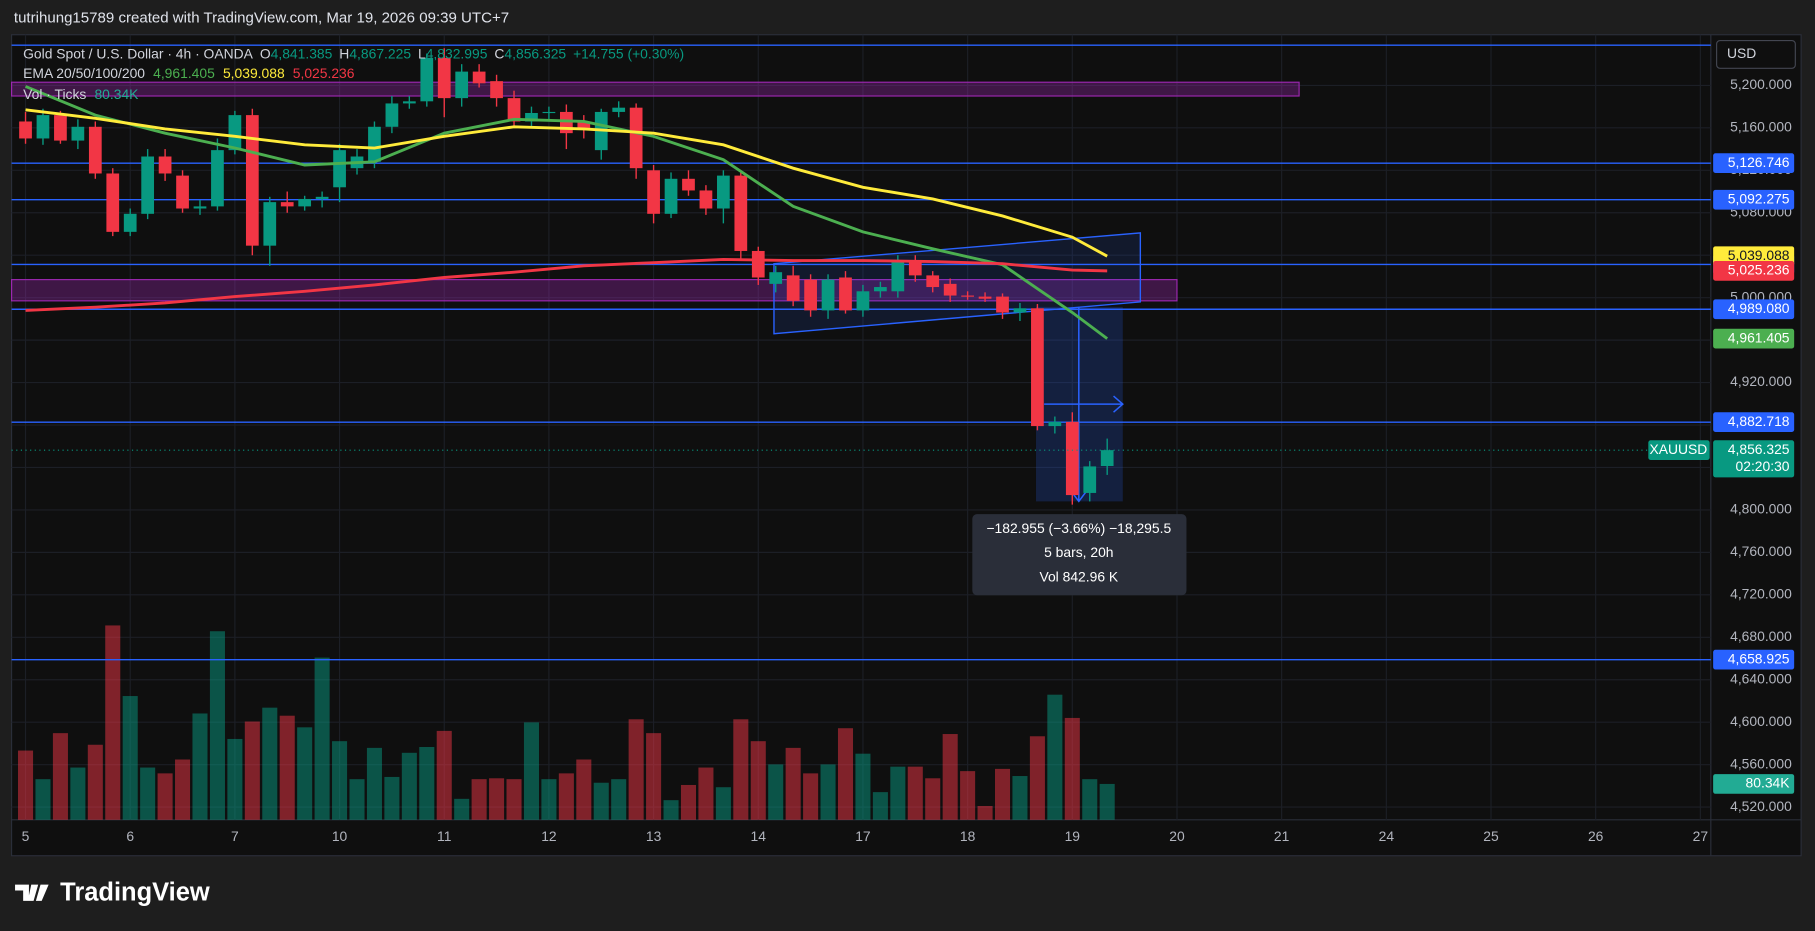 Image resolution: width=1815 pixels, height=931 pixels. Describe the element at coordinates (1761, 636) in the screenshot. I see `y-tick-label: 4,680.000` at that location.